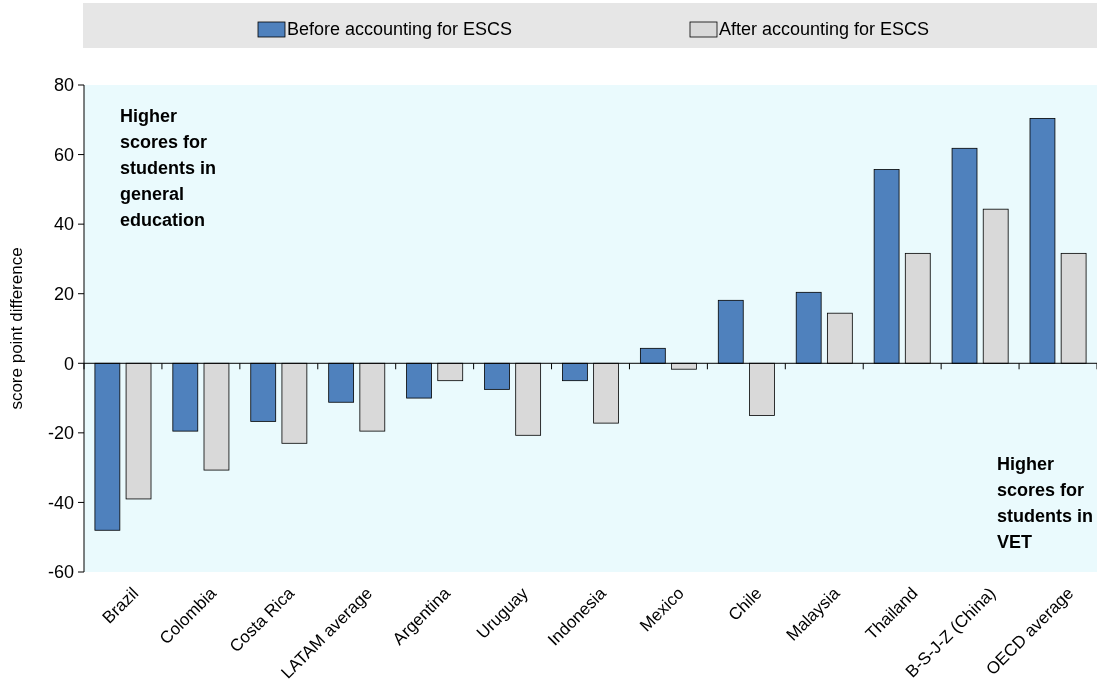  What do you see at coordinates (63, 154) in the screenshot?
I see `y-tick-label: 60` at bounding box center [63, 154].